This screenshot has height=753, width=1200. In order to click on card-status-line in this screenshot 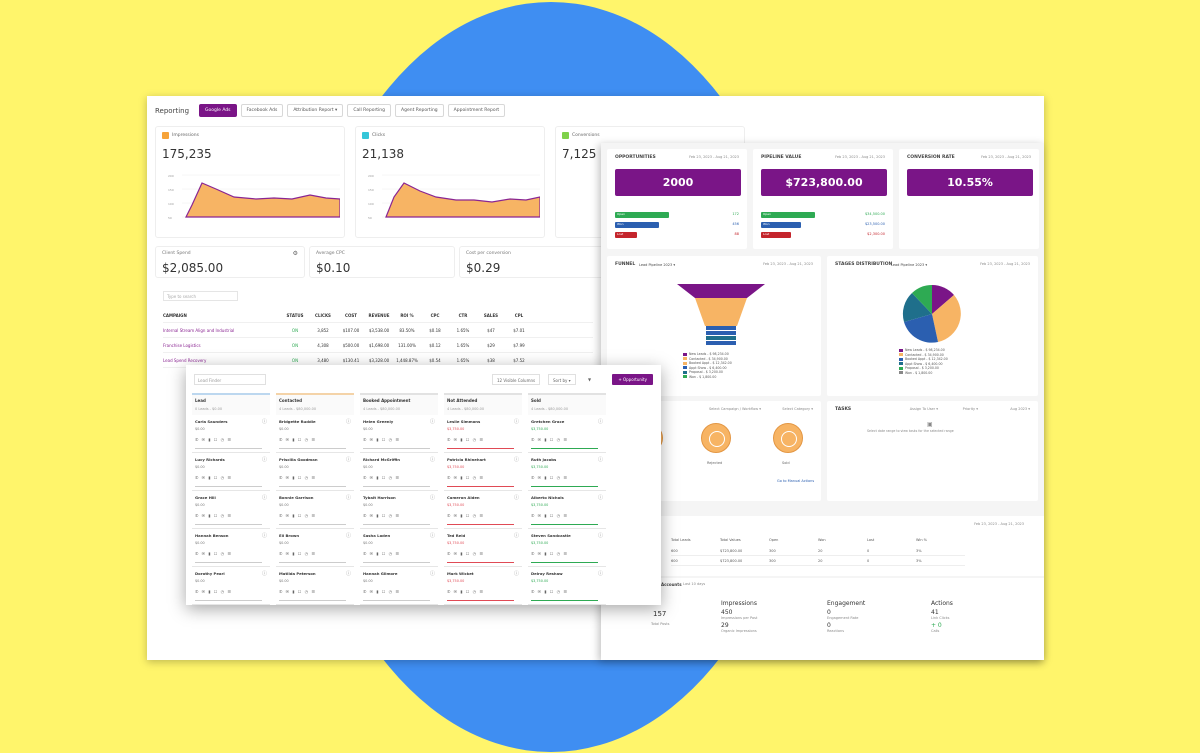, I will do `click(480, 486)`.